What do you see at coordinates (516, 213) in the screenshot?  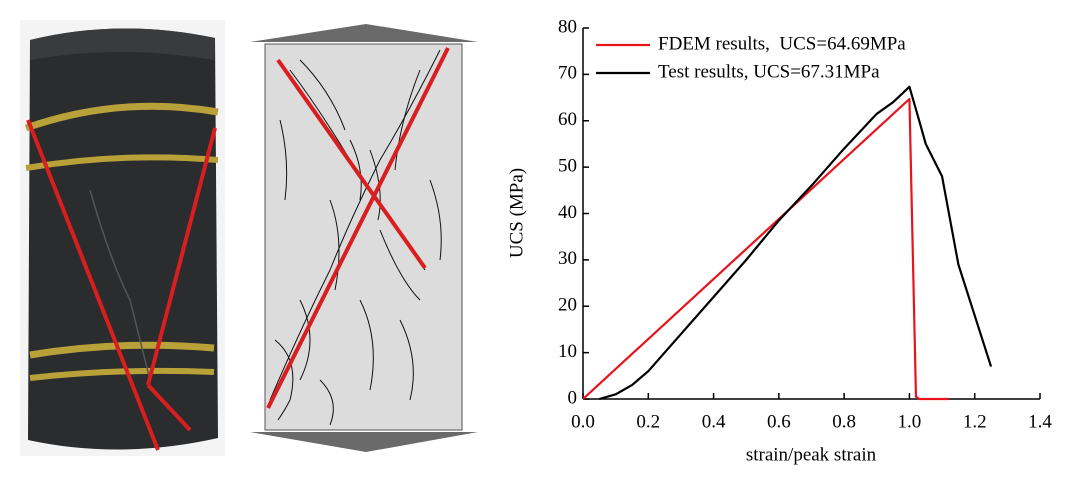 I see `y-axis-label: UCS (MPa)` at bounding box center [516, 213].